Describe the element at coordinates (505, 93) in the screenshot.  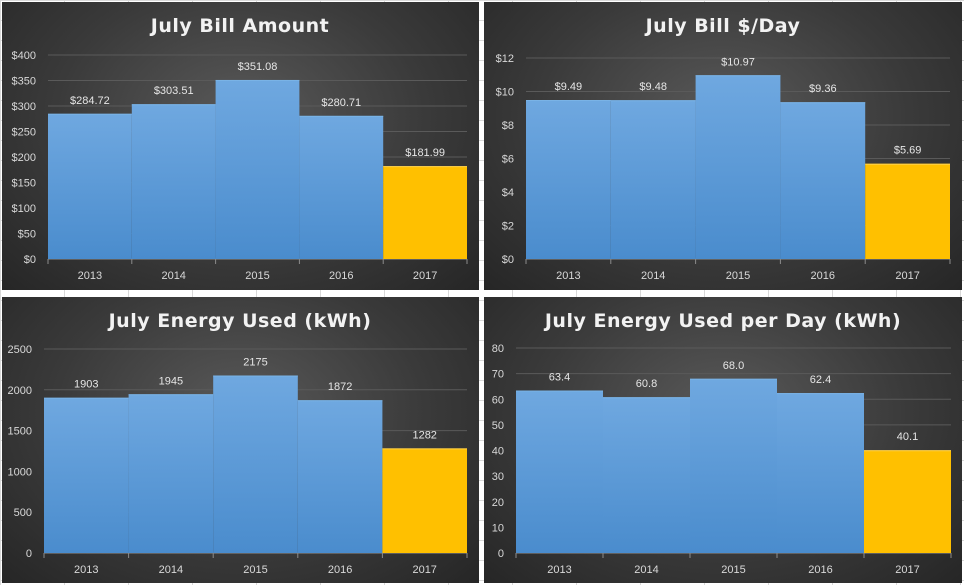
I see `y-tick-label: $10` at that location.